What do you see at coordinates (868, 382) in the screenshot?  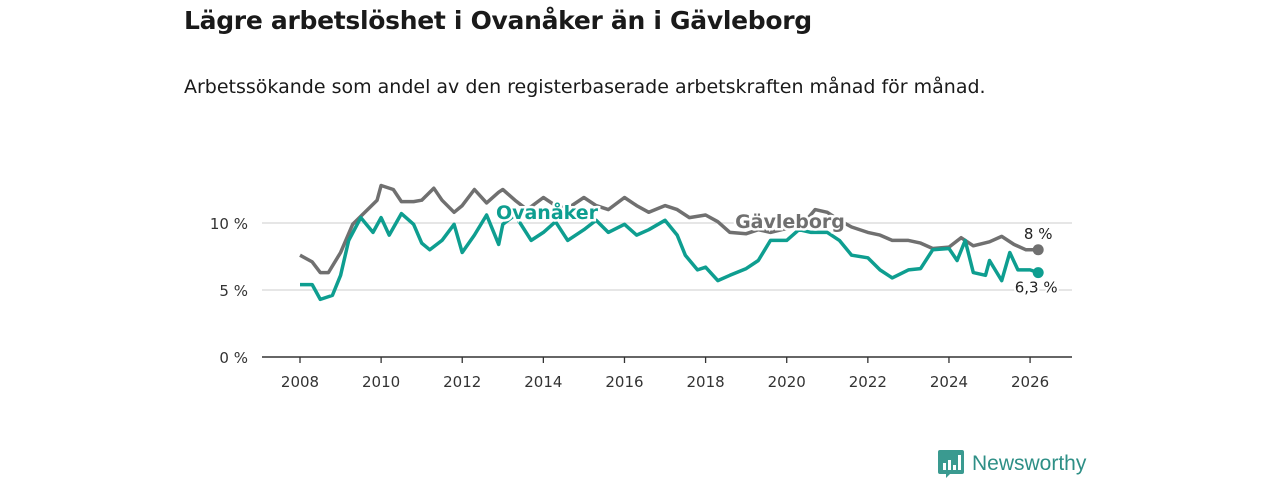 I see `x-tick-label: 2022` at bounding box center [868, 382].